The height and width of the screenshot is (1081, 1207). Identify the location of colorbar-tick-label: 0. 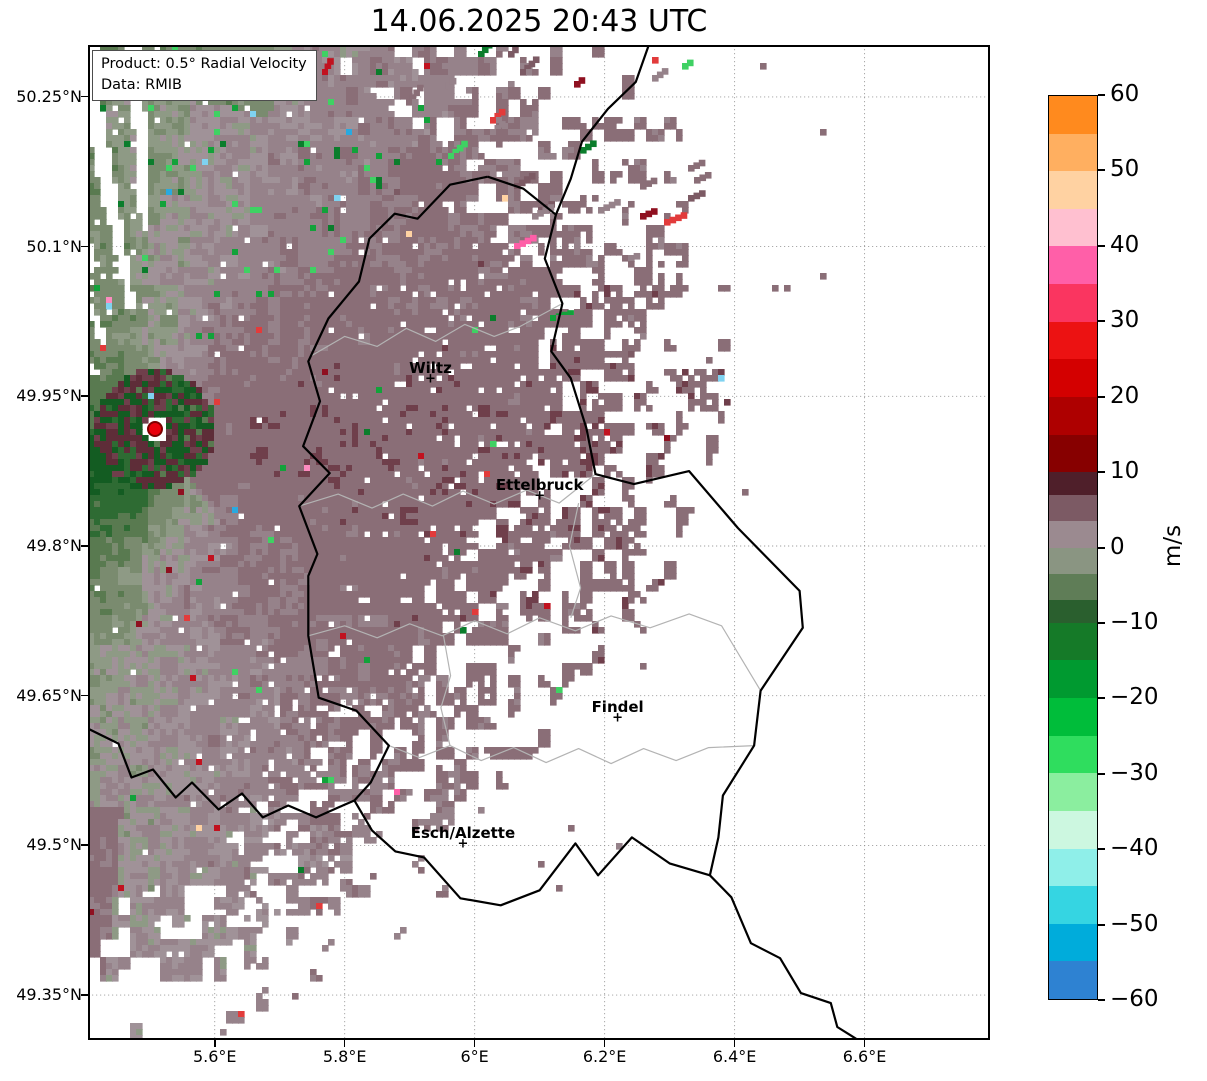
(1117, 546).